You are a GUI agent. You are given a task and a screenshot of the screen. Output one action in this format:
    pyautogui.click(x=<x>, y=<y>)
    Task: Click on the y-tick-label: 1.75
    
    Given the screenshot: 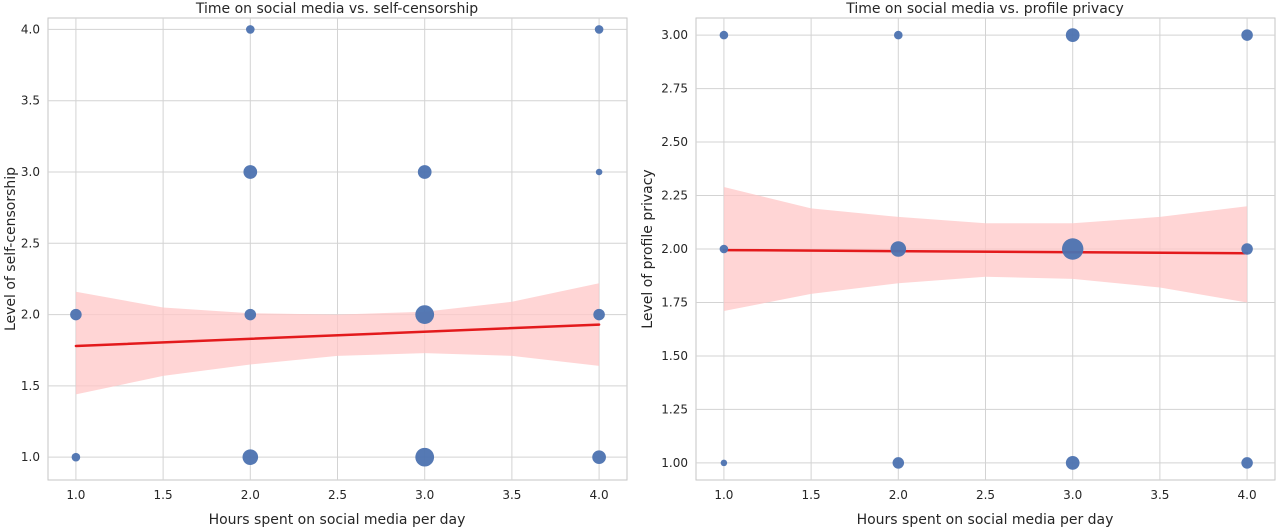 What is the action you would take?
    pyautogui.click(x=674, y=302)
    